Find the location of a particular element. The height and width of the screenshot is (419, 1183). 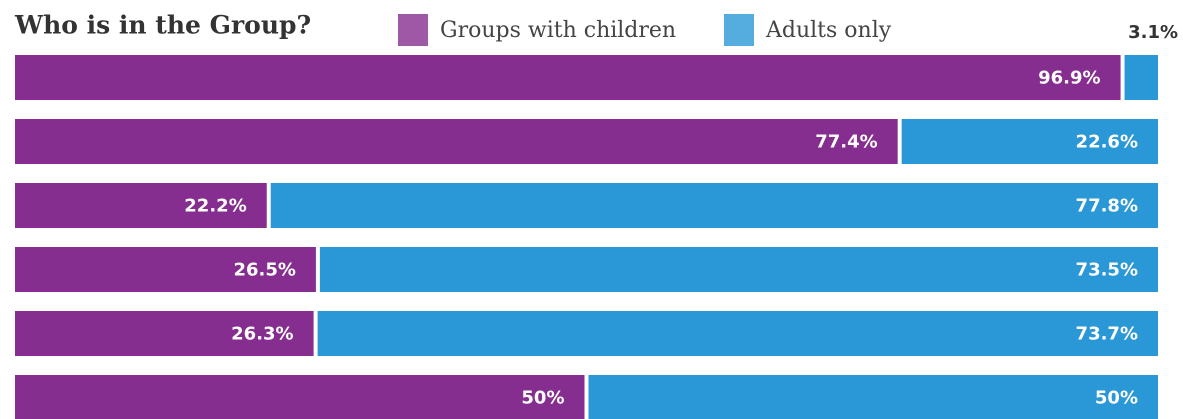

legend-label: Adults only is located at coordinates (828, 30).